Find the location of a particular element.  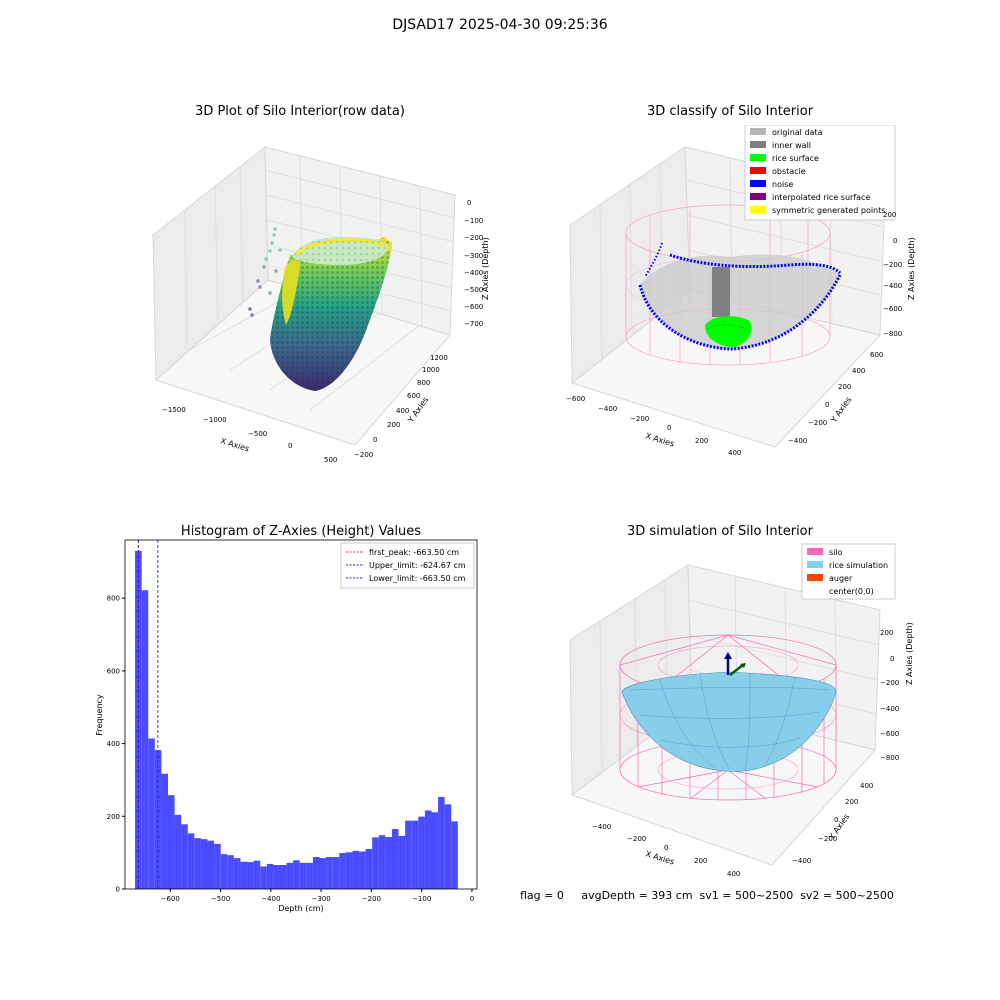

panel1-xtick: −1000 is located at coordinates (215, 420).